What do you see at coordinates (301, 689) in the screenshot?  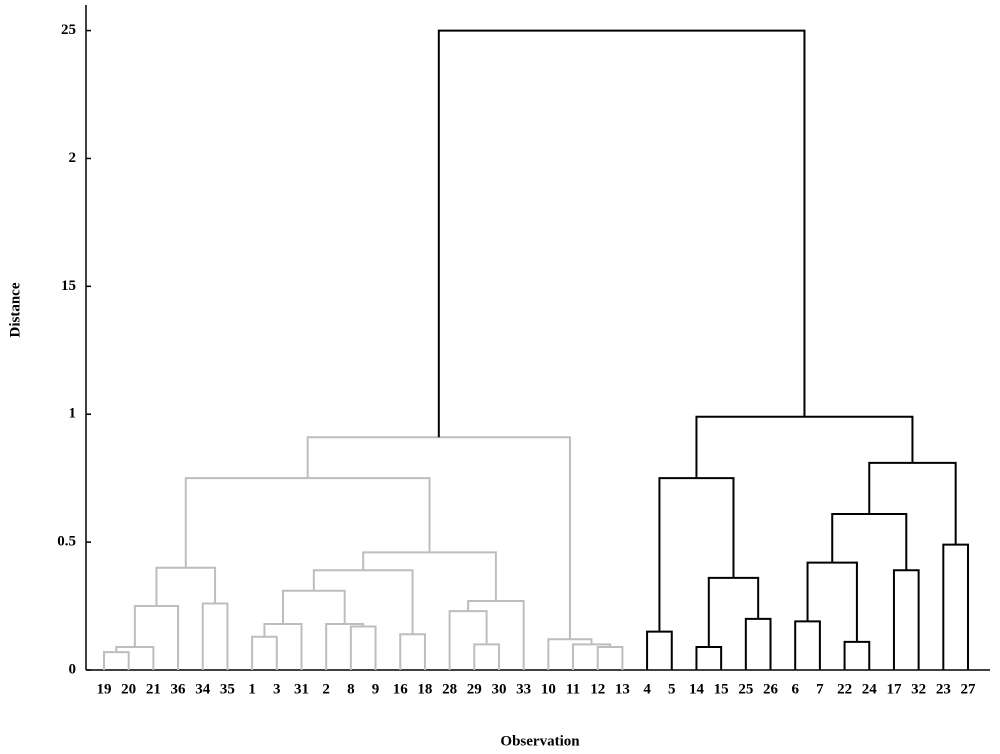 I see `leaf-label: 31` at bounding box center [301, 689].